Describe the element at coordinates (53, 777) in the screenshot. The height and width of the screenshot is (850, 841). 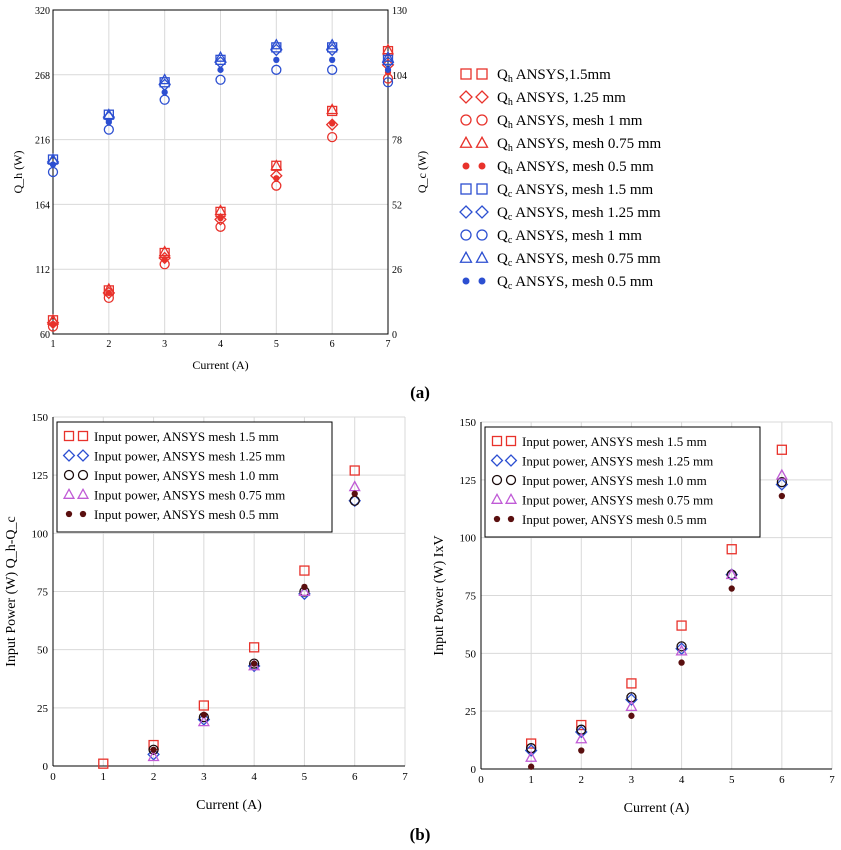
I see `x-tick-label: 0` at that location.